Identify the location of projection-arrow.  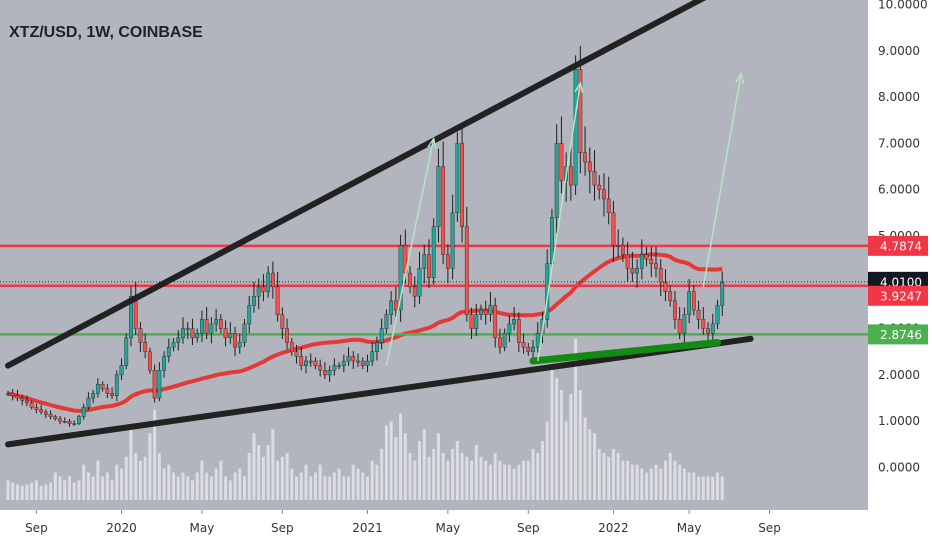
(722, 180).